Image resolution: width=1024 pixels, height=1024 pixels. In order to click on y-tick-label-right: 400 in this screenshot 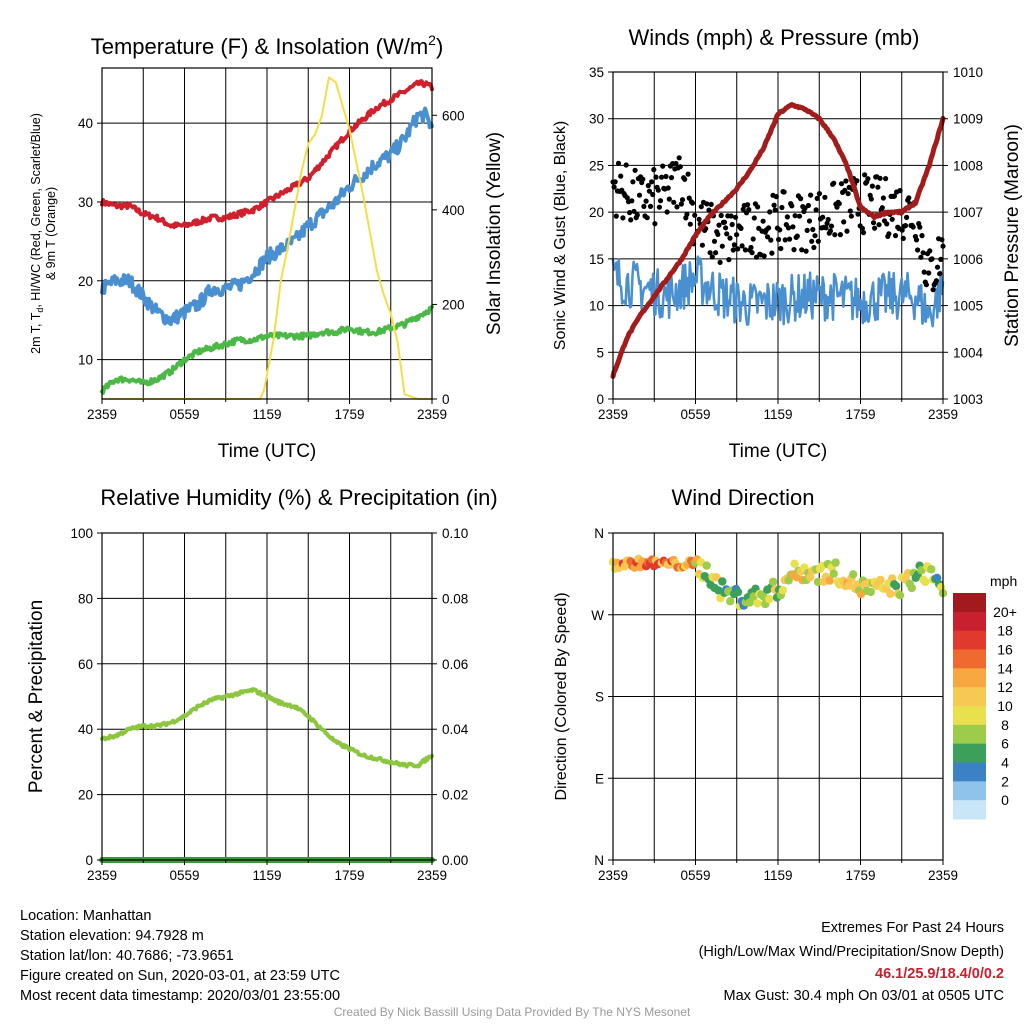, I will do `click(453, 210)`.